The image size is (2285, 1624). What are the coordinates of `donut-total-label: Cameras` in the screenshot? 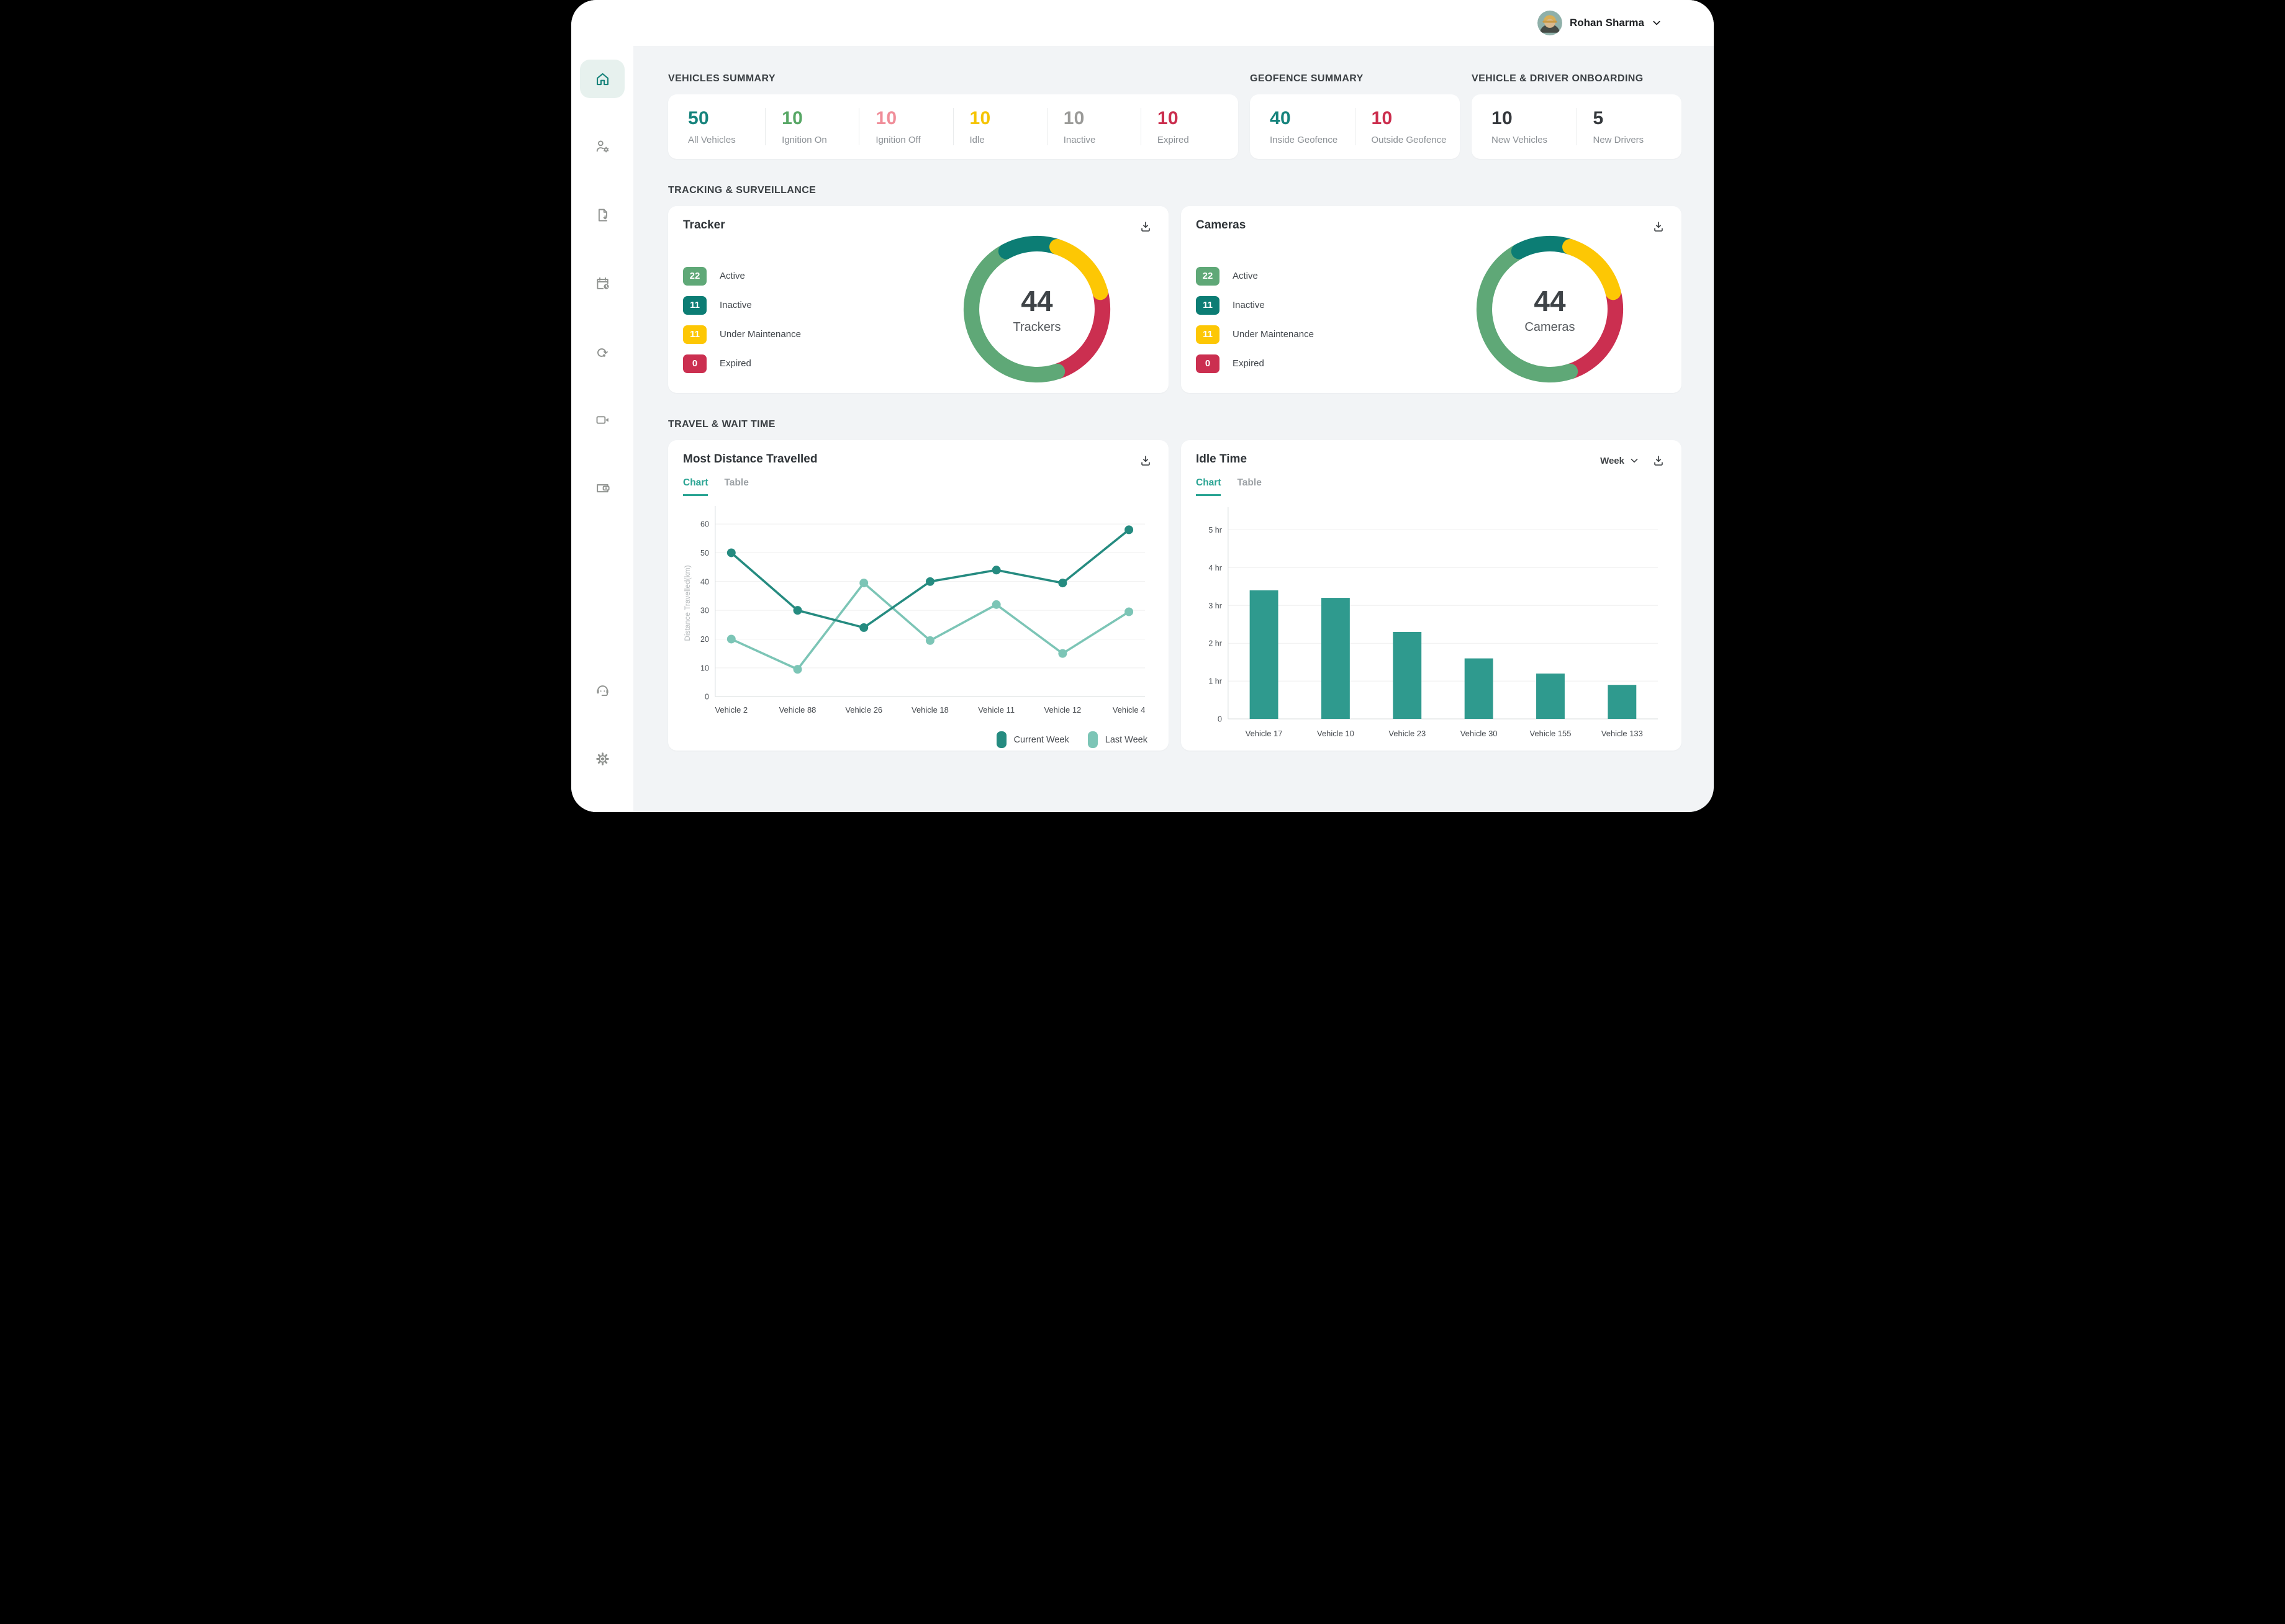 It's located at (1550, 327).